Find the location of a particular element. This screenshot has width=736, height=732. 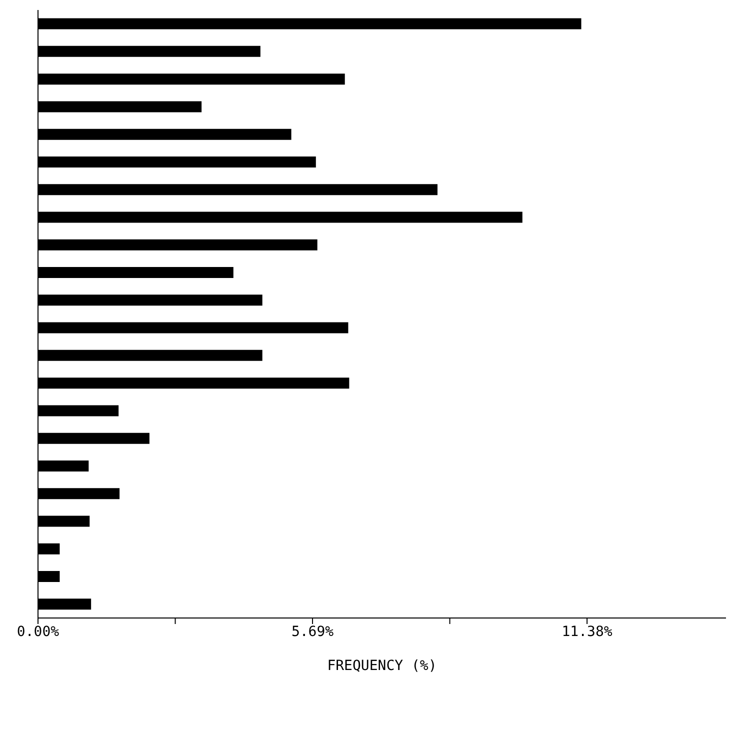

x-tick-label: 11.38% is located at coordinates (587, 632).